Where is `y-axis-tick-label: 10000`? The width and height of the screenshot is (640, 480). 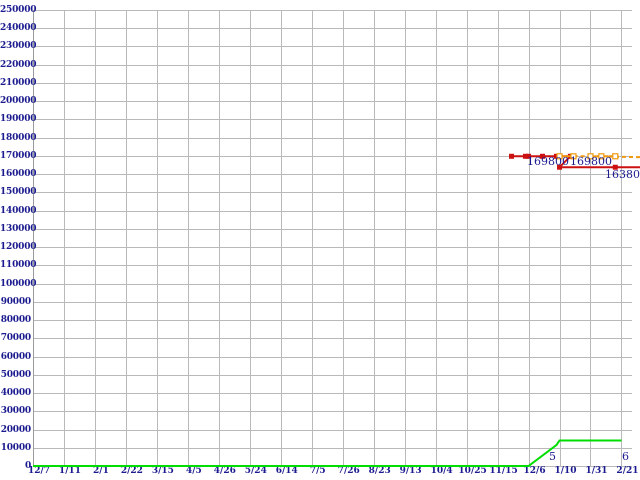 y-axis-tick-label: 10000 is located at coordinates (16, 447).